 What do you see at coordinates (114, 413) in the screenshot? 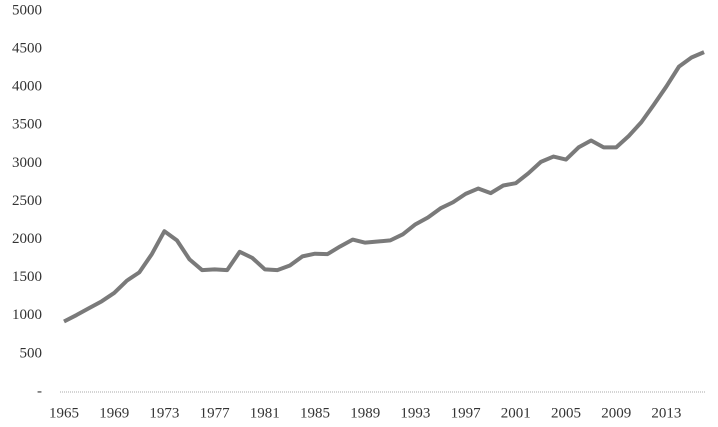
I see `x-tick-label: 1969` at bounding box center [114, 413].